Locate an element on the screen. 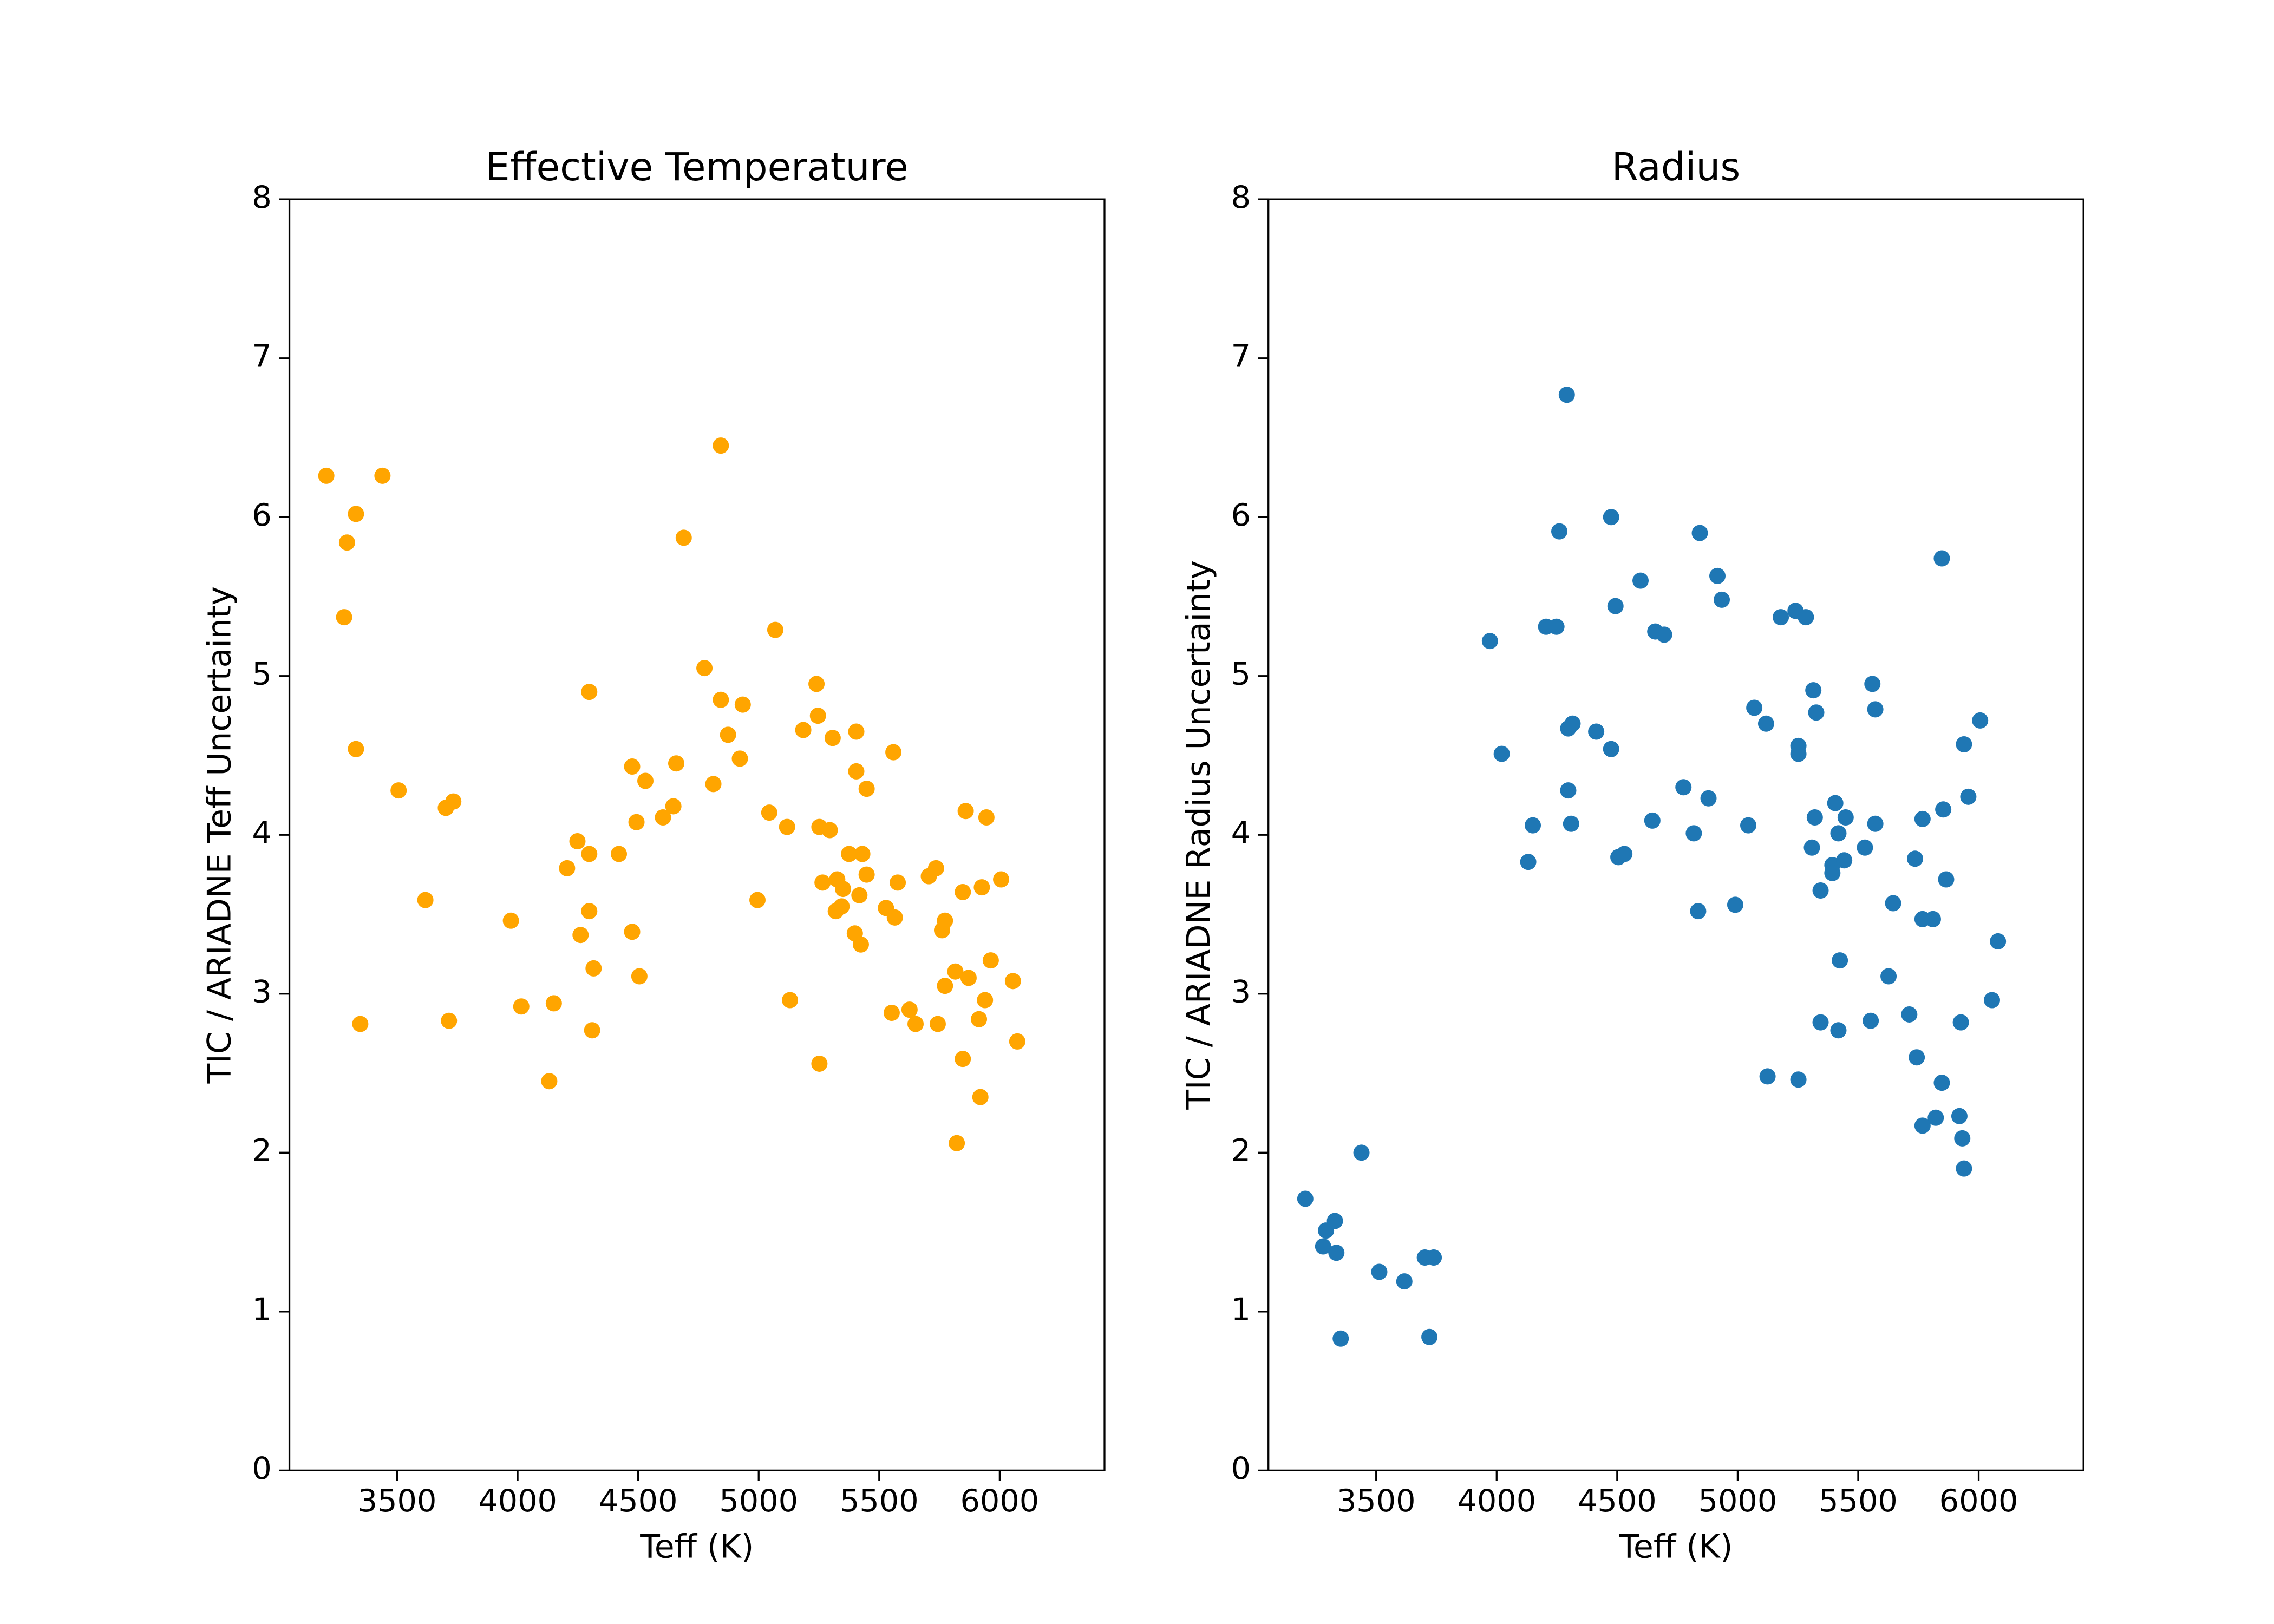  y-tick-label: 1 is located at coordinates (1241, 1309).